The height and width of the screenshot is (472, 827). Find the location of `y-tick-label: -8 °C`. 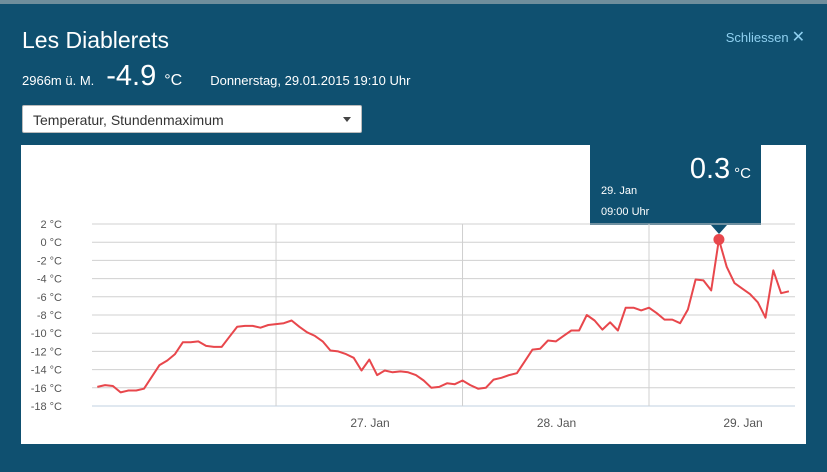

y-tick-label: -8 °C is located at coordinates (49, 316).